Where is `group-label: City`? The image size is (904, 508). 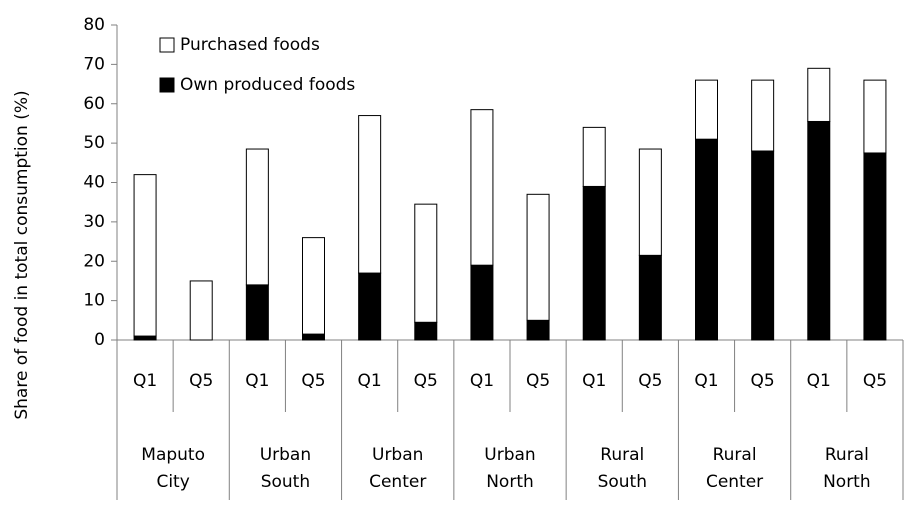
group-label: City is located at coordinates (172, 482).